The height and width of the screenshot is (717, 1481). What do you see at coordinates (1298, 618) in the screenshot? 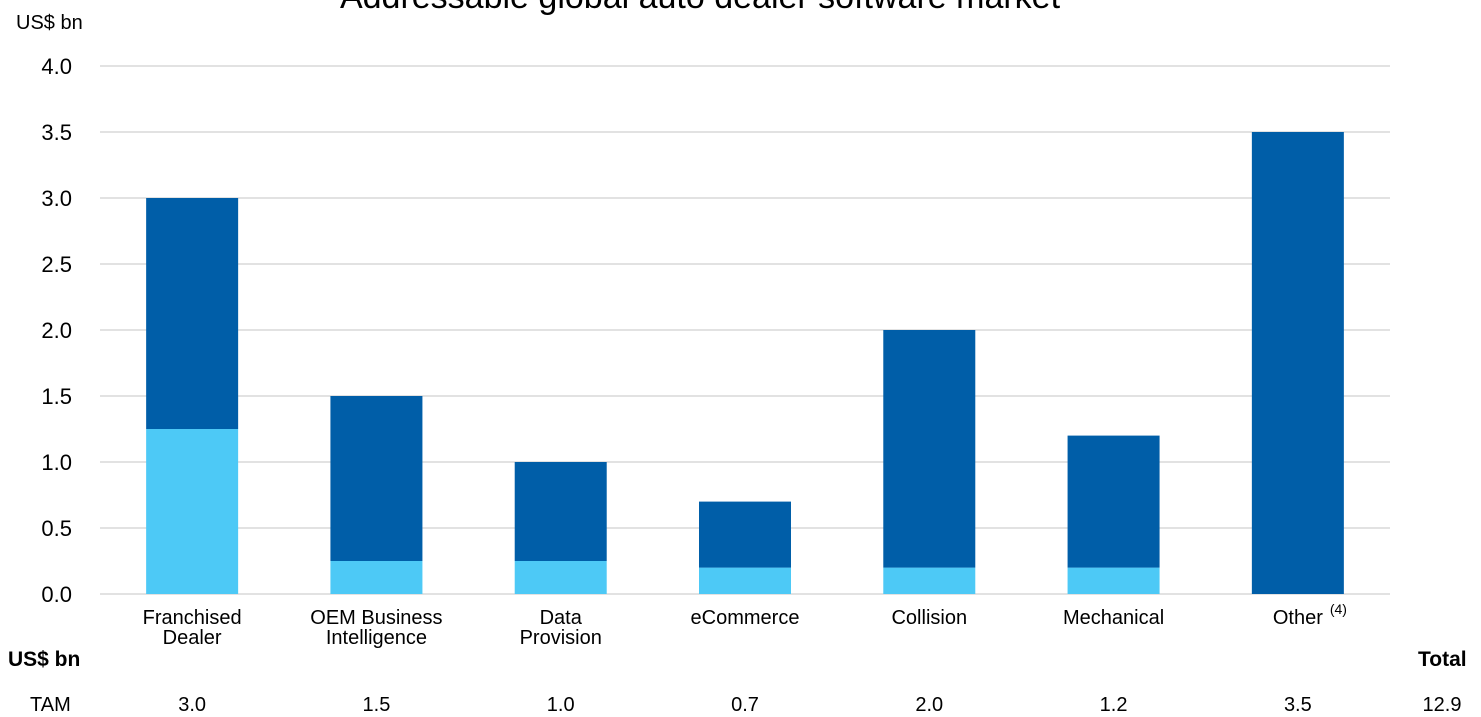
I see `x-category-label: Other` at bounding box center [1298, 618].